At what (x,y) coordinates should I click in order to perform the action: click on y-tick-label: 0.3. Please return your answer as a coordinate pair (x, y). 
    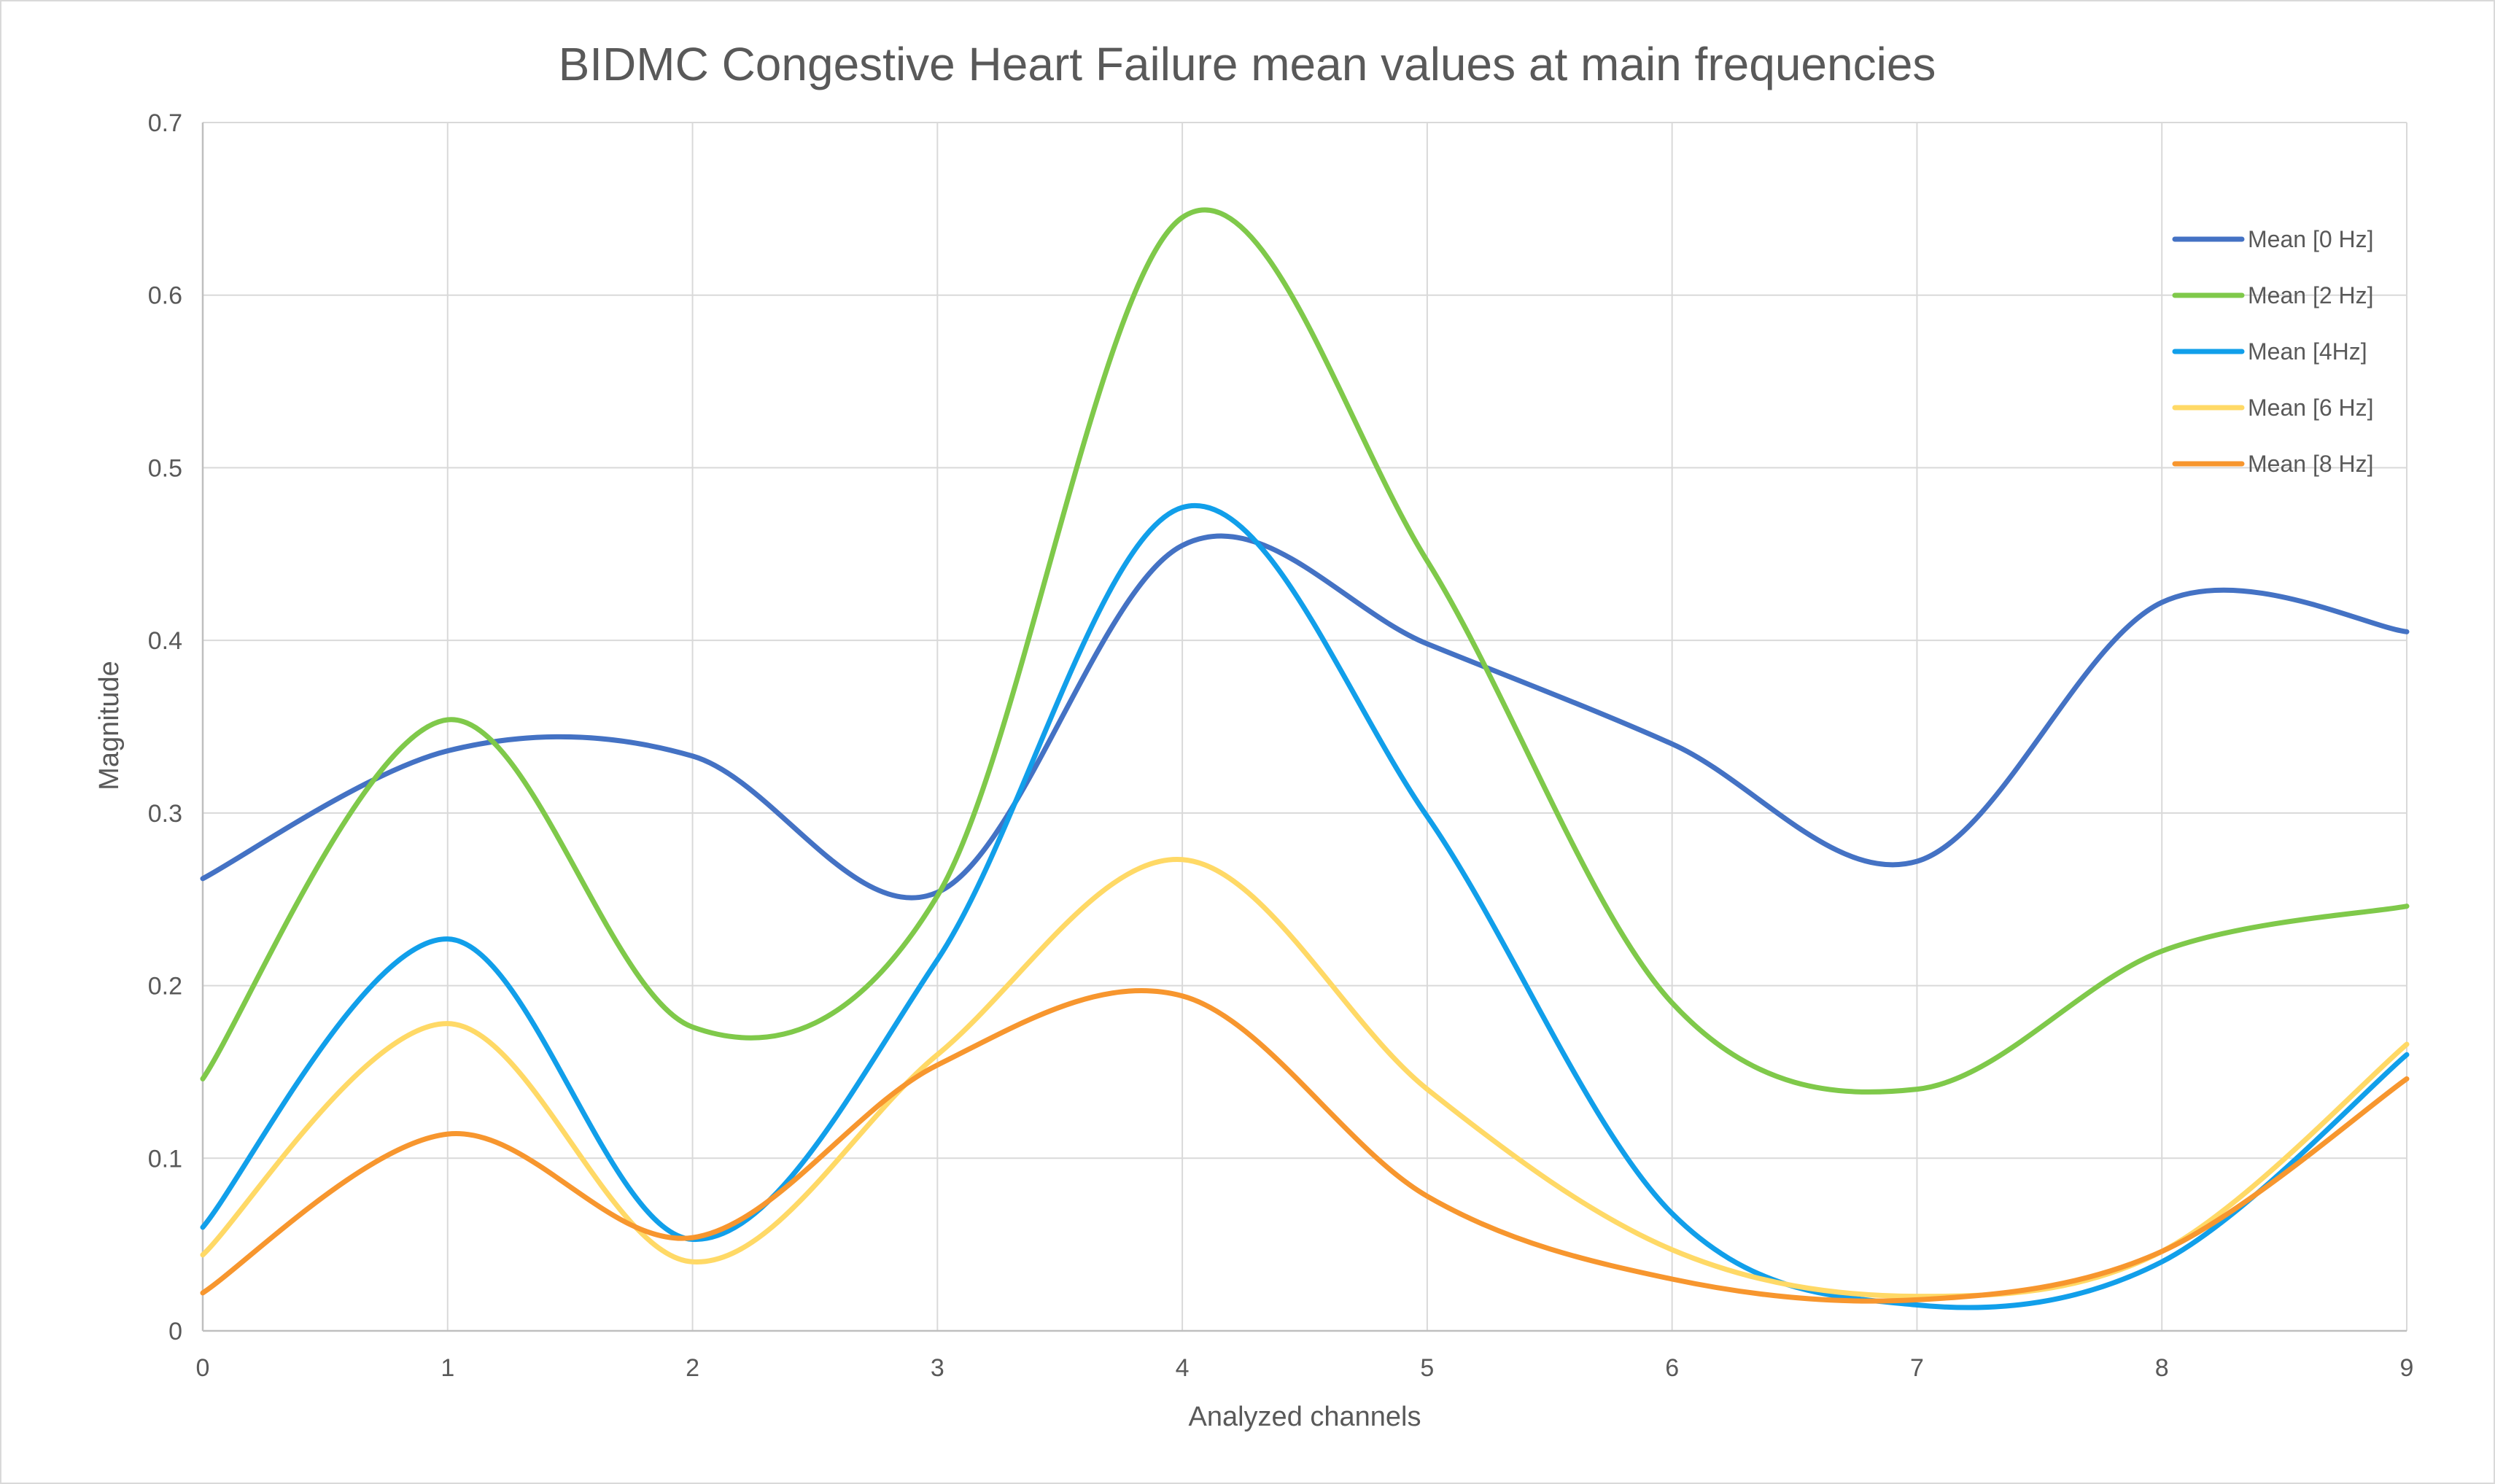
    Looking at the image, I should click on (165, 814).